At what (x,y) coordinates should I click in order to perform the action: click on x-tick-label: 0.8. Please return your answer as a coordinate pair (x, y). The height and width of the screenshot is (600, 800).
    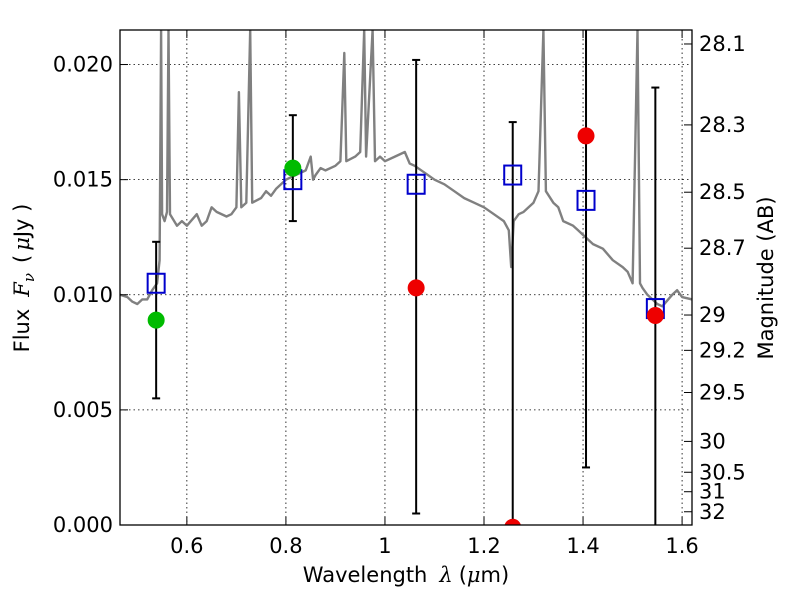
    Looking at the image, I should click on (285, 546).